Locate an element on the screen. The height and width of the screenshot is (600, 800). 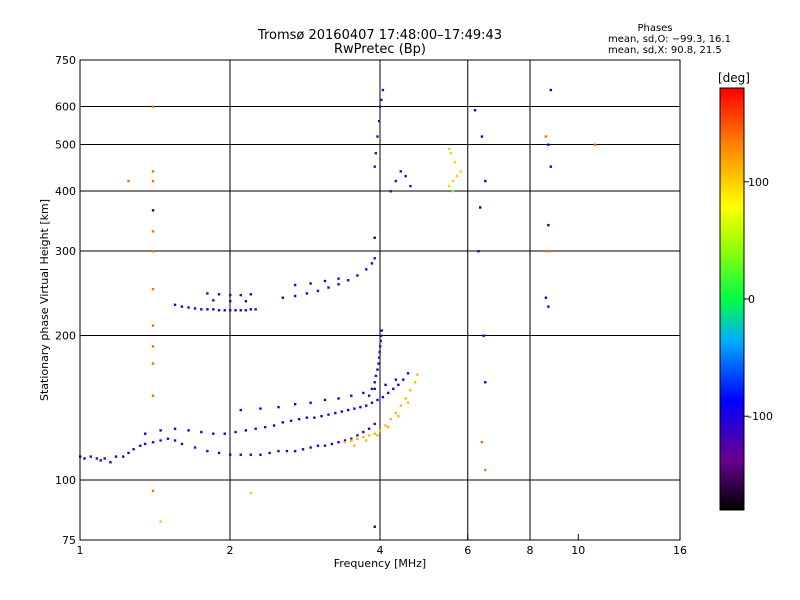
chart-title: Tromsø 20160407 17:48:00–17:49:43 is located at coordinates (379, 35).